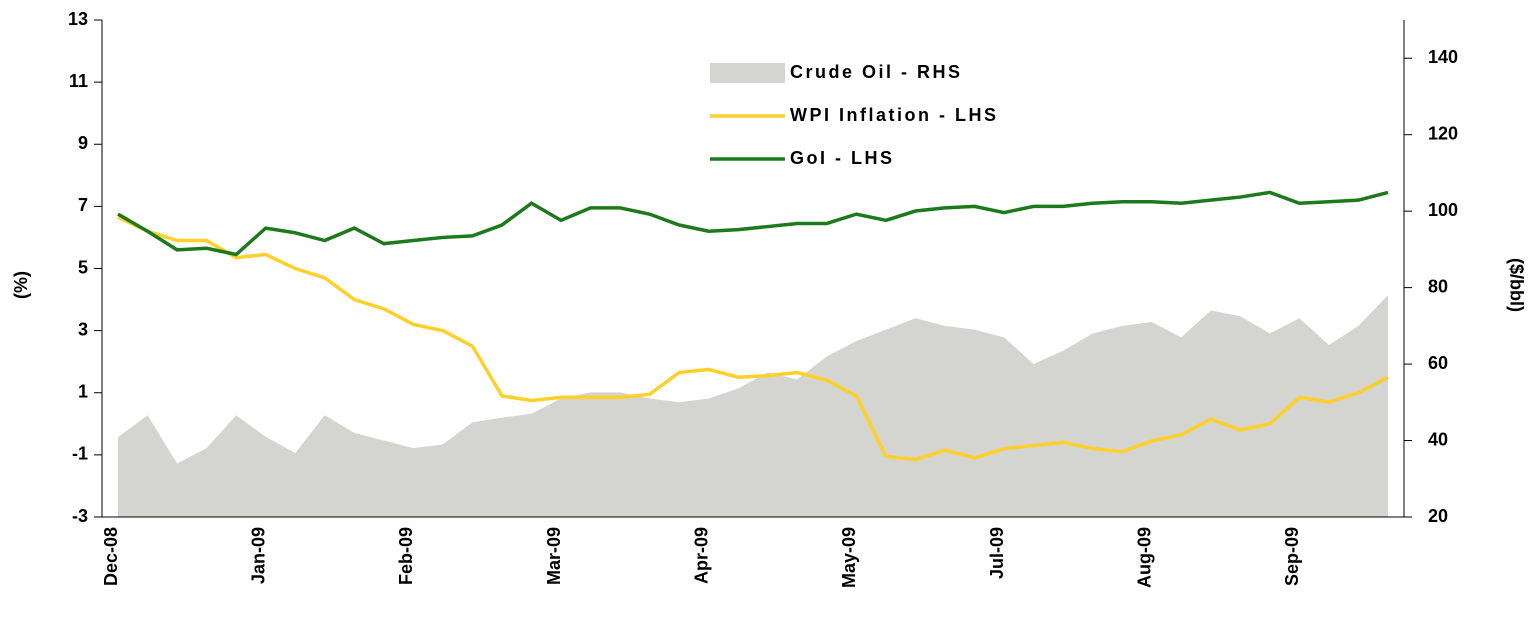  What do you see at coordinates (1438, 439) in the screenshot?
I see `y2-tick-label: 40` at bounding box center [1438, 439].